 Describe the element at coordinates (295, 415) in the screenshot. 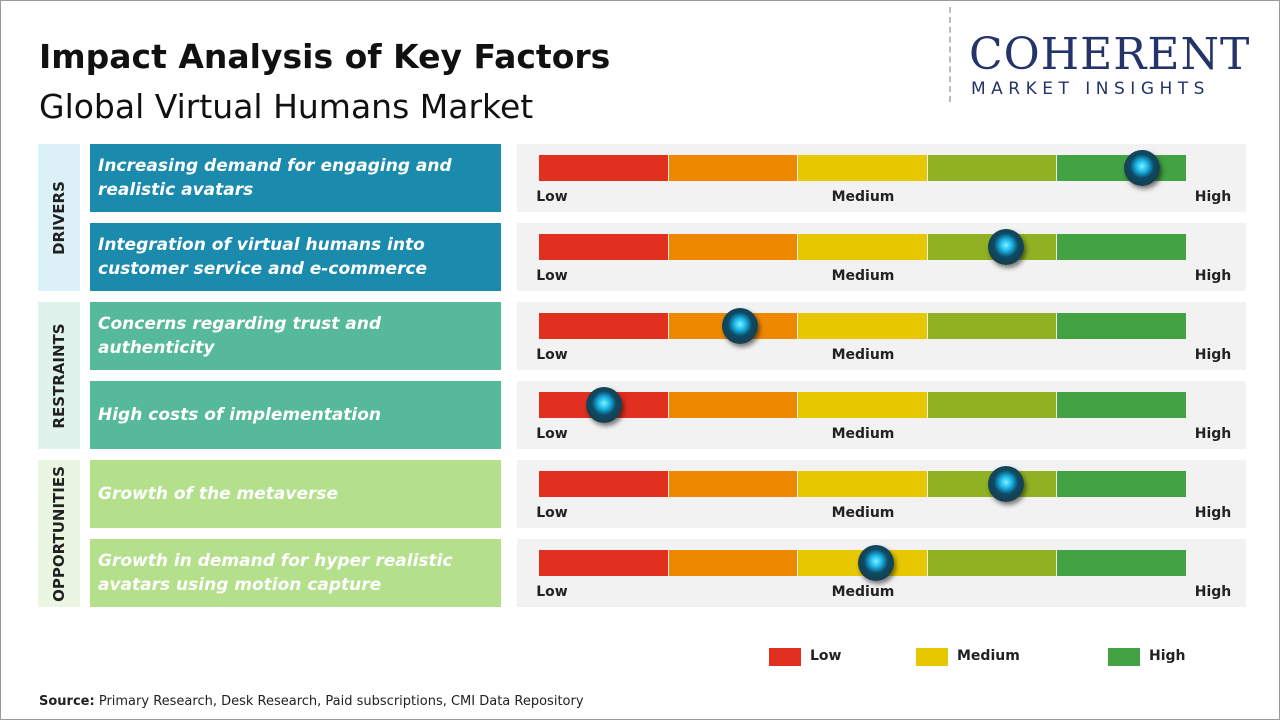

I see `factor-label: High costs of implementation` at that location.